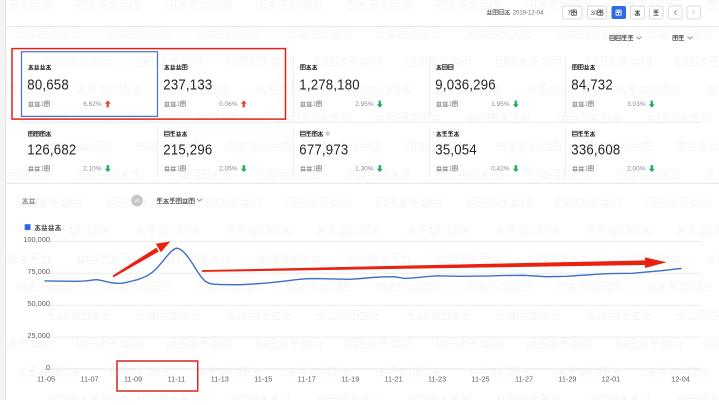 The image size is (719, 405). Describe the element at coordinates (133, 378) in the screenshot. I see `svg-text: 11-09` at that location.